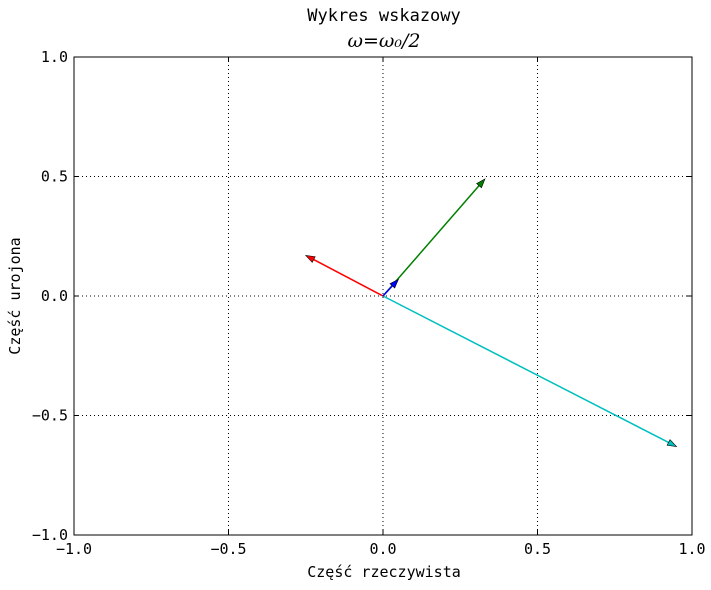 The image size is (711, 590). Describe the element at coordinates (50, 535) in the screenshot. I see `y-tick-label: −1.0` at that location.